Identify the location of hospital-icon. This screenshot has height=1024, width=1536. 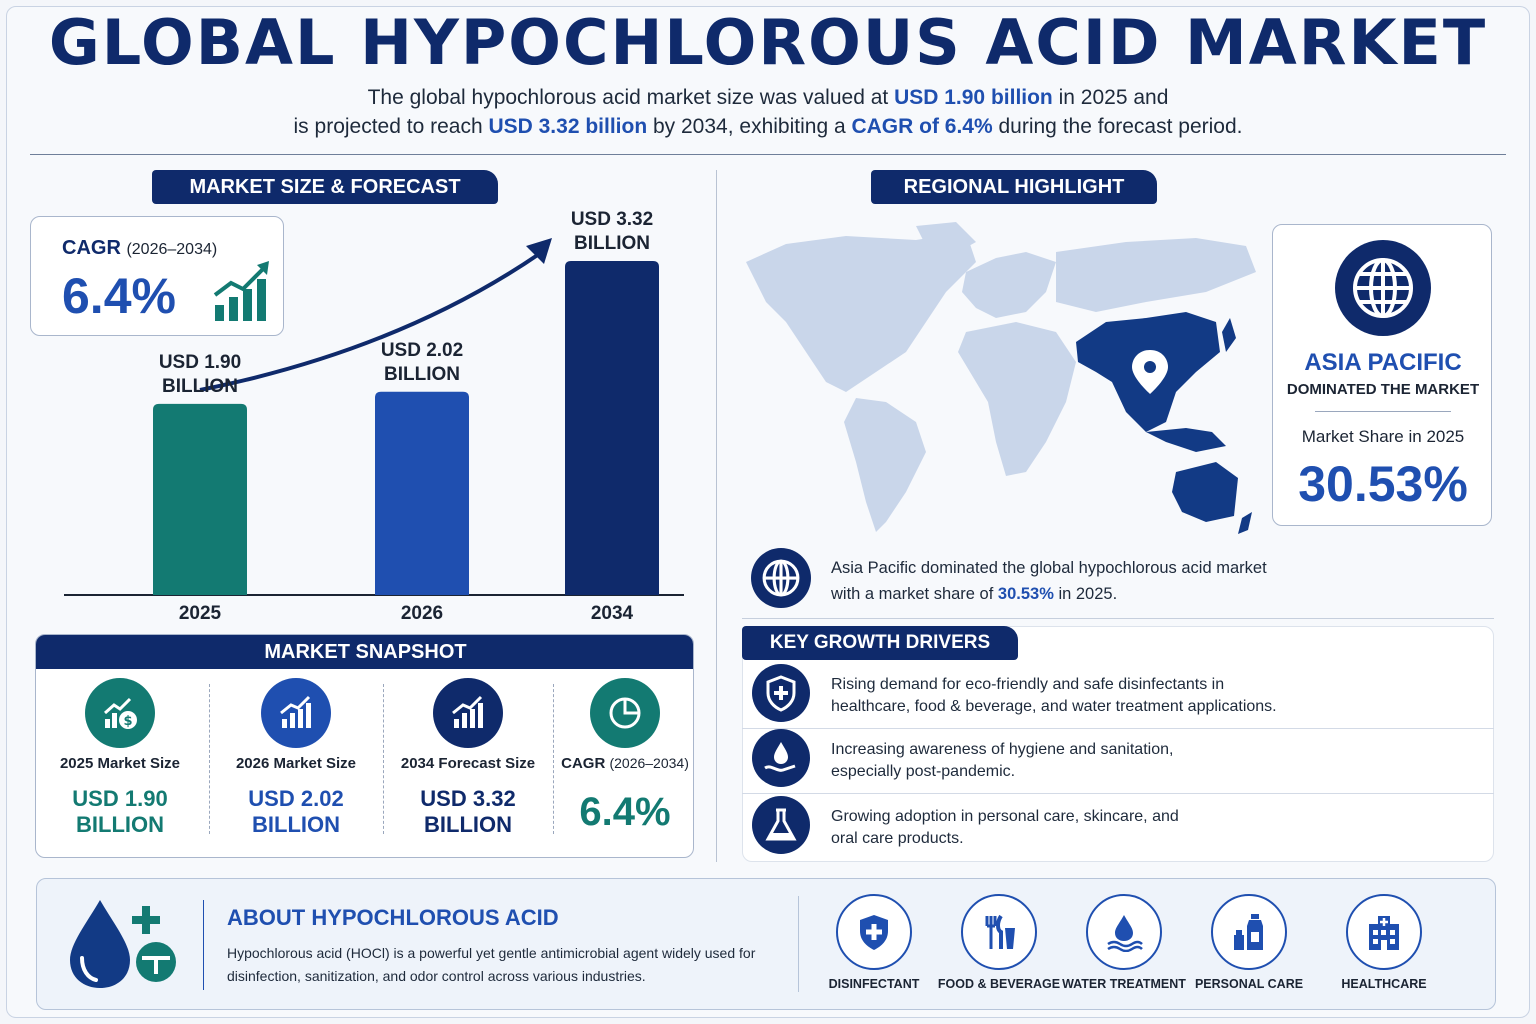
(1384, 932).